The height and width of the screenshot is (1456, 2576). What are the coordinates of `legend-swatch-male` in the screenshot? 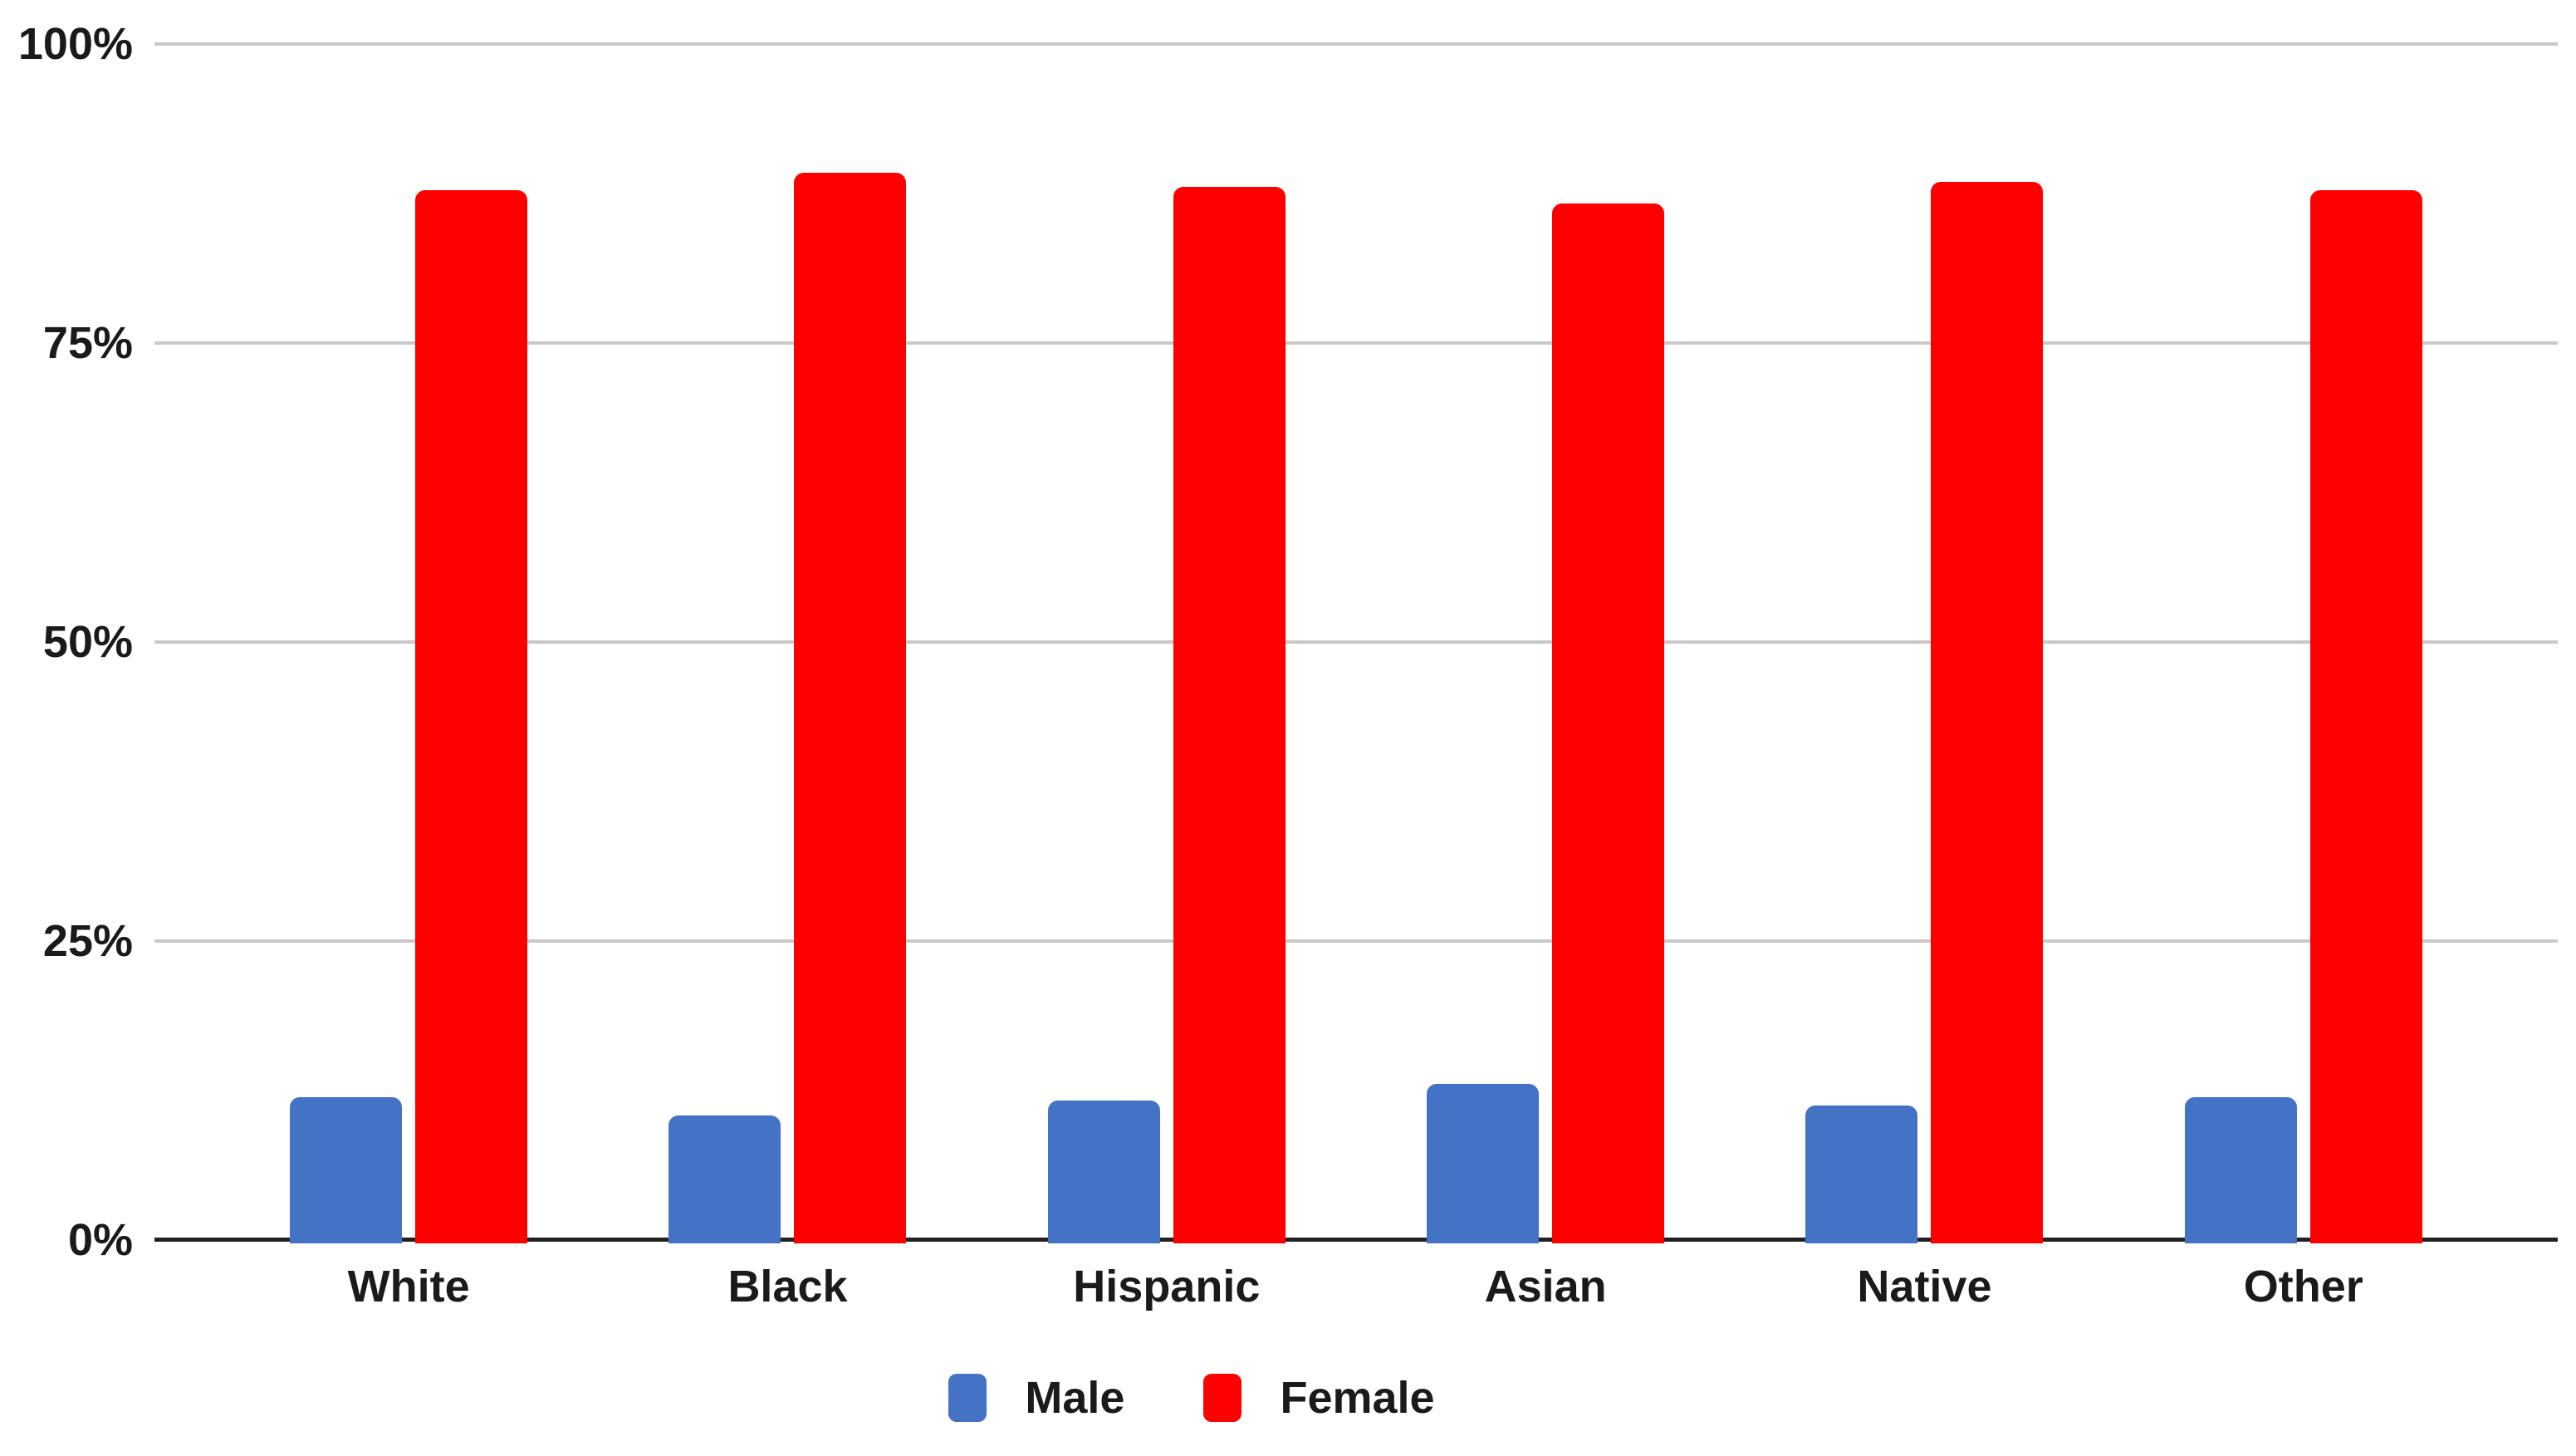 It's located at (968, 1398).